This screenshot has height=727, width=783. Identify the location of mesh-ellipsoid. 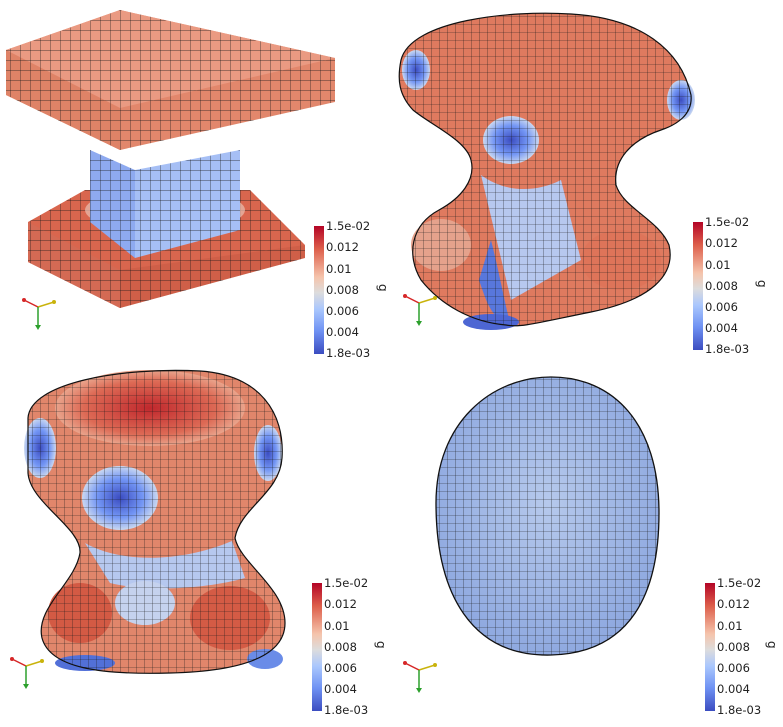
(547, 516).